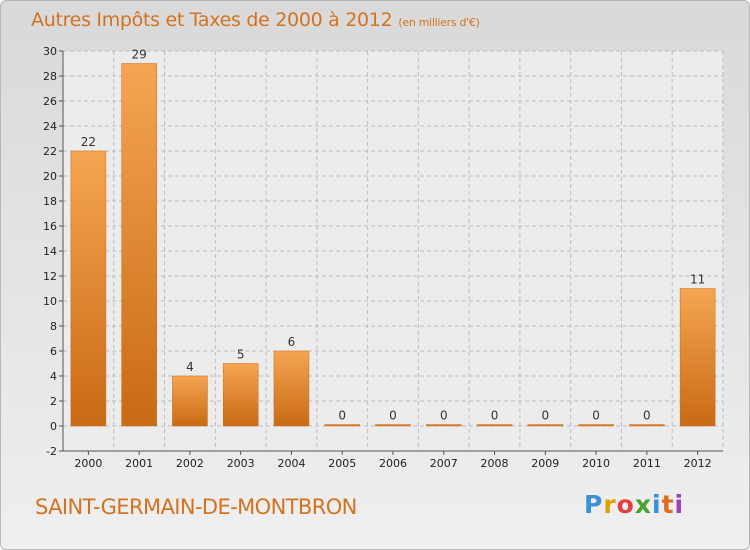  Describe the element at coordinates (50, 151) in the screenshot. I see `y-tick-label: 22` at that location.